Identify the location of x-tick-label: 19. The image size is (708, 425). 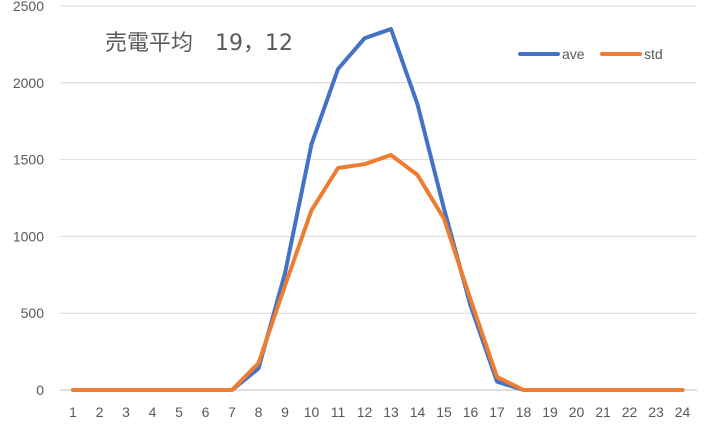
(550, 412).